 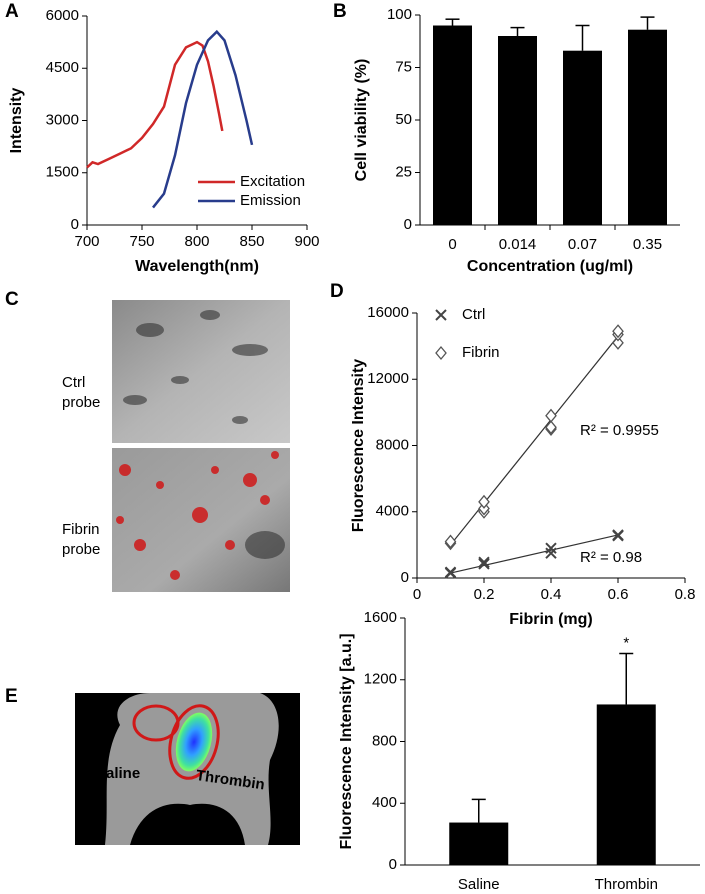 I want to click on y-tick-label: 400, so click(x=384, y=802).